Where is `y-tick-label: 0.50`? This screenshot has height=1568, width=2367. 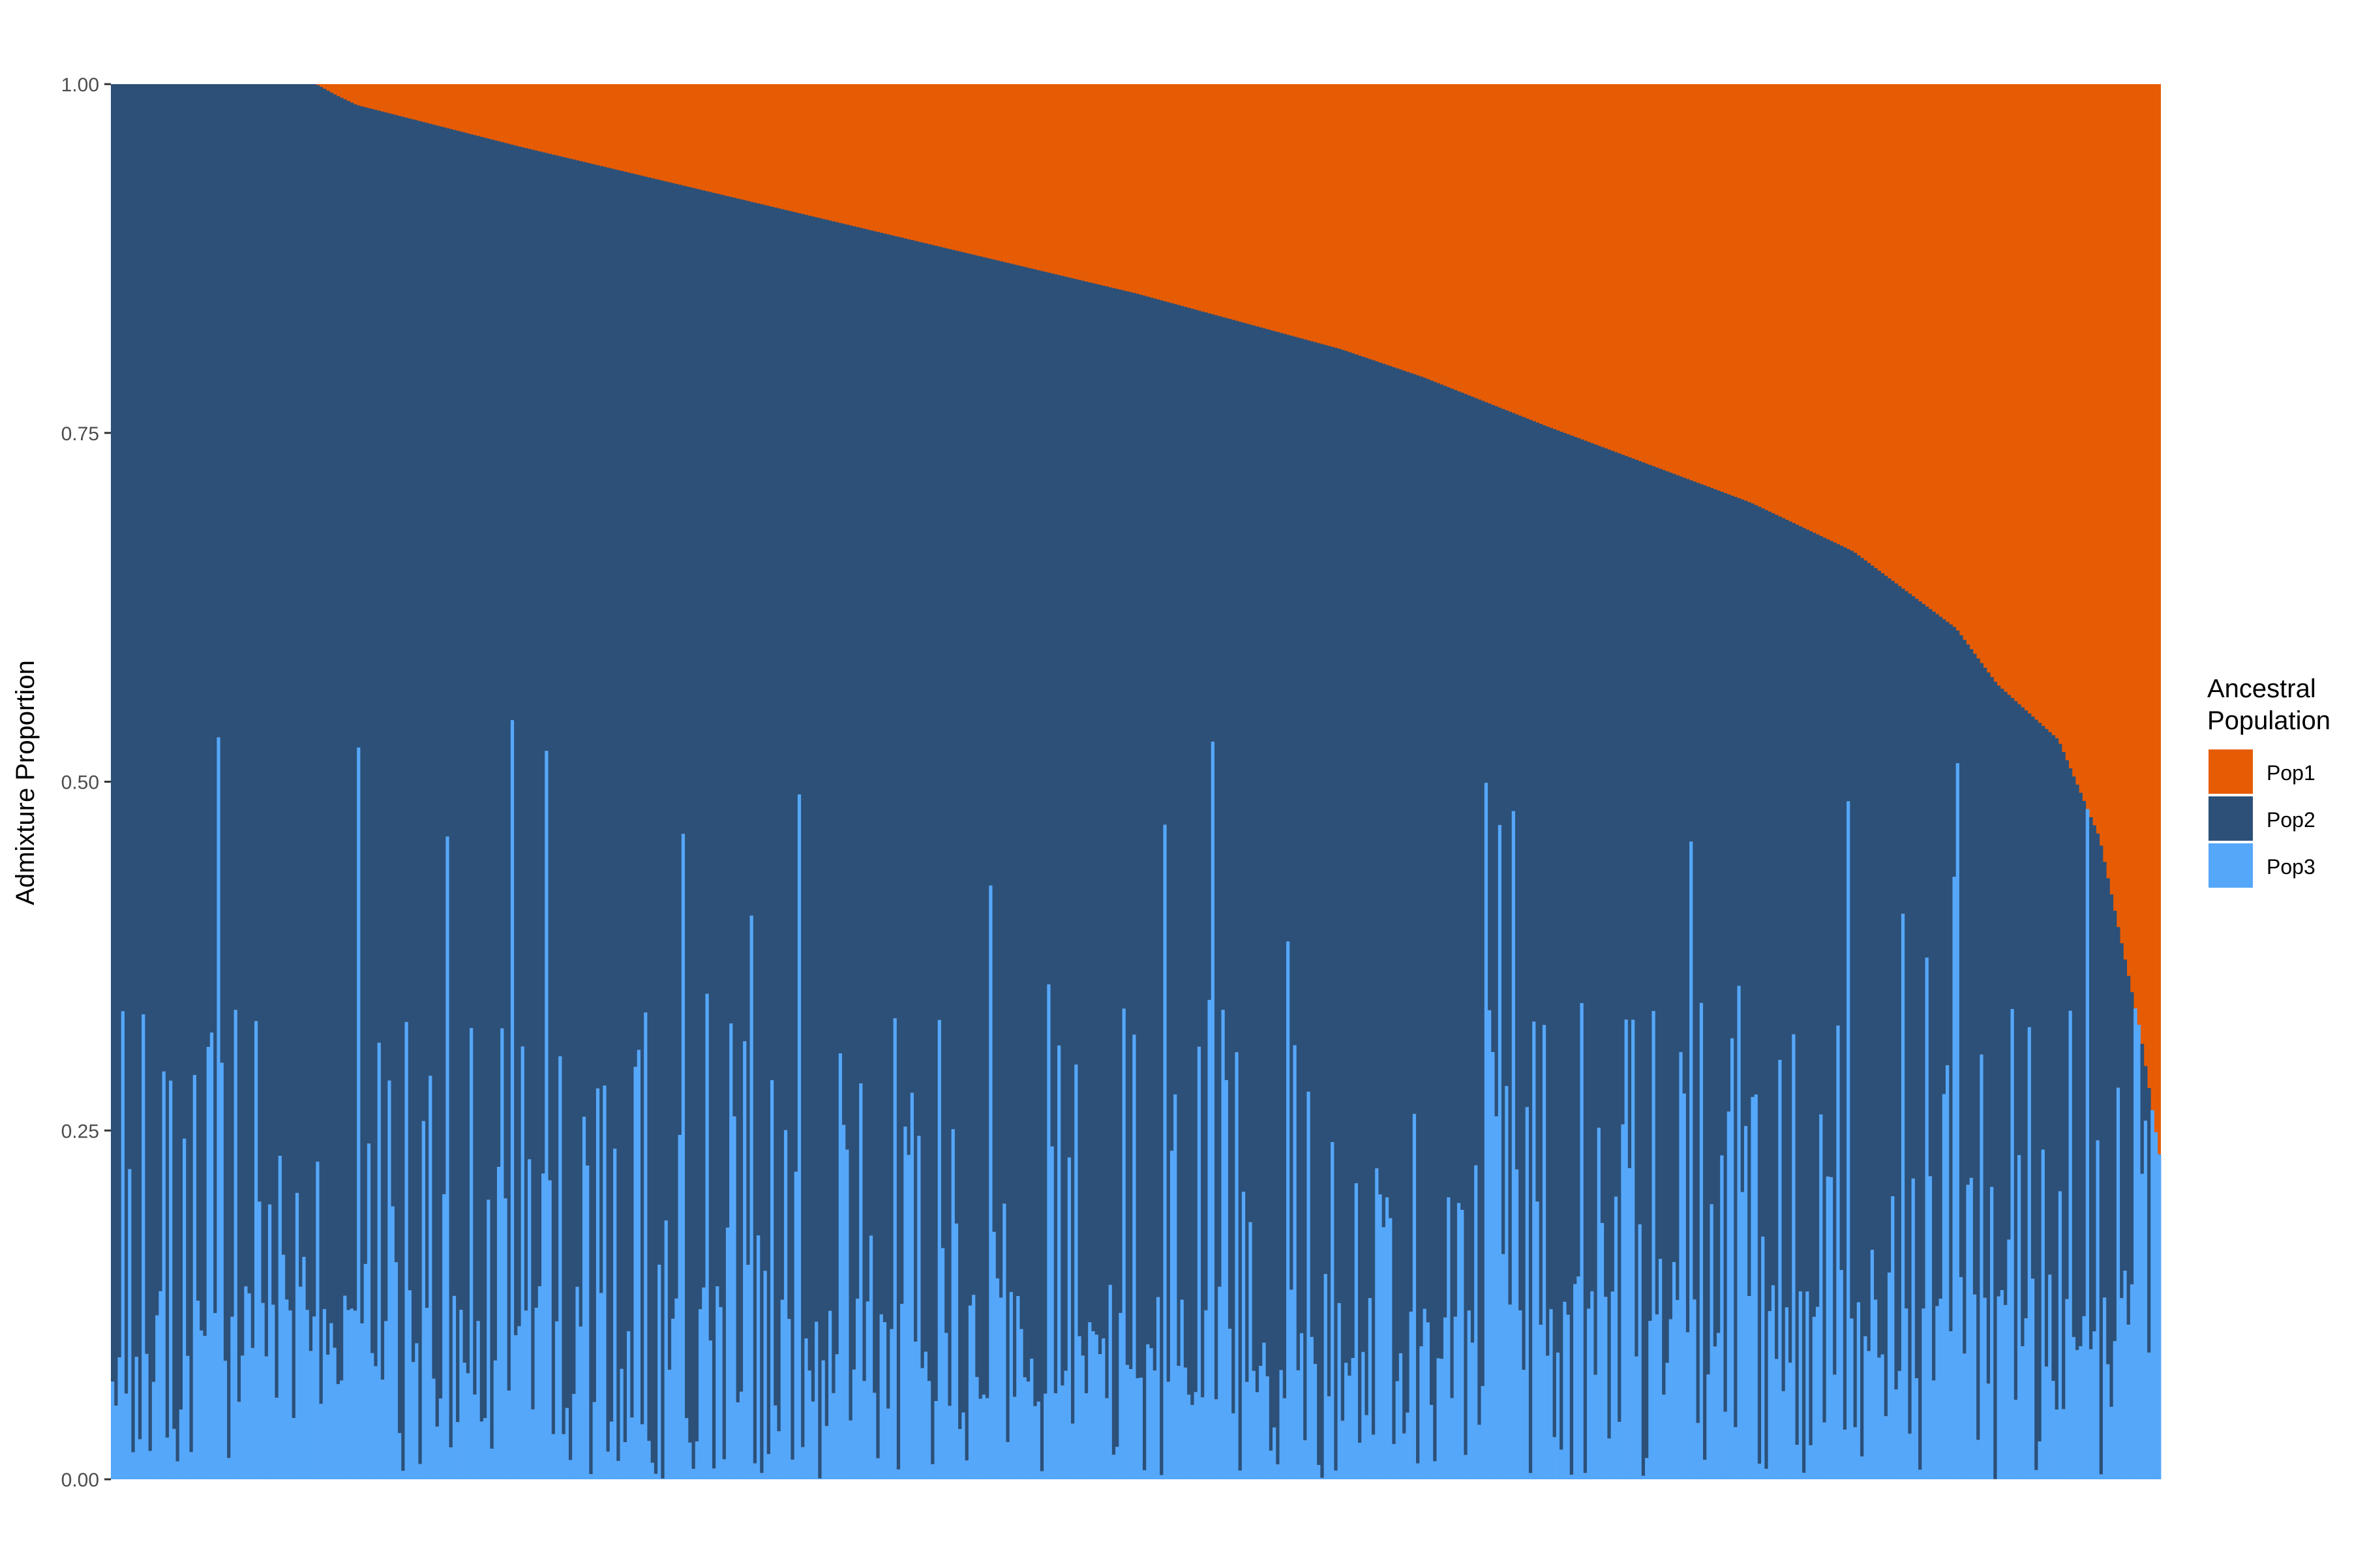
y-tick-label: 0.50 is located at coordinates (80, 783).